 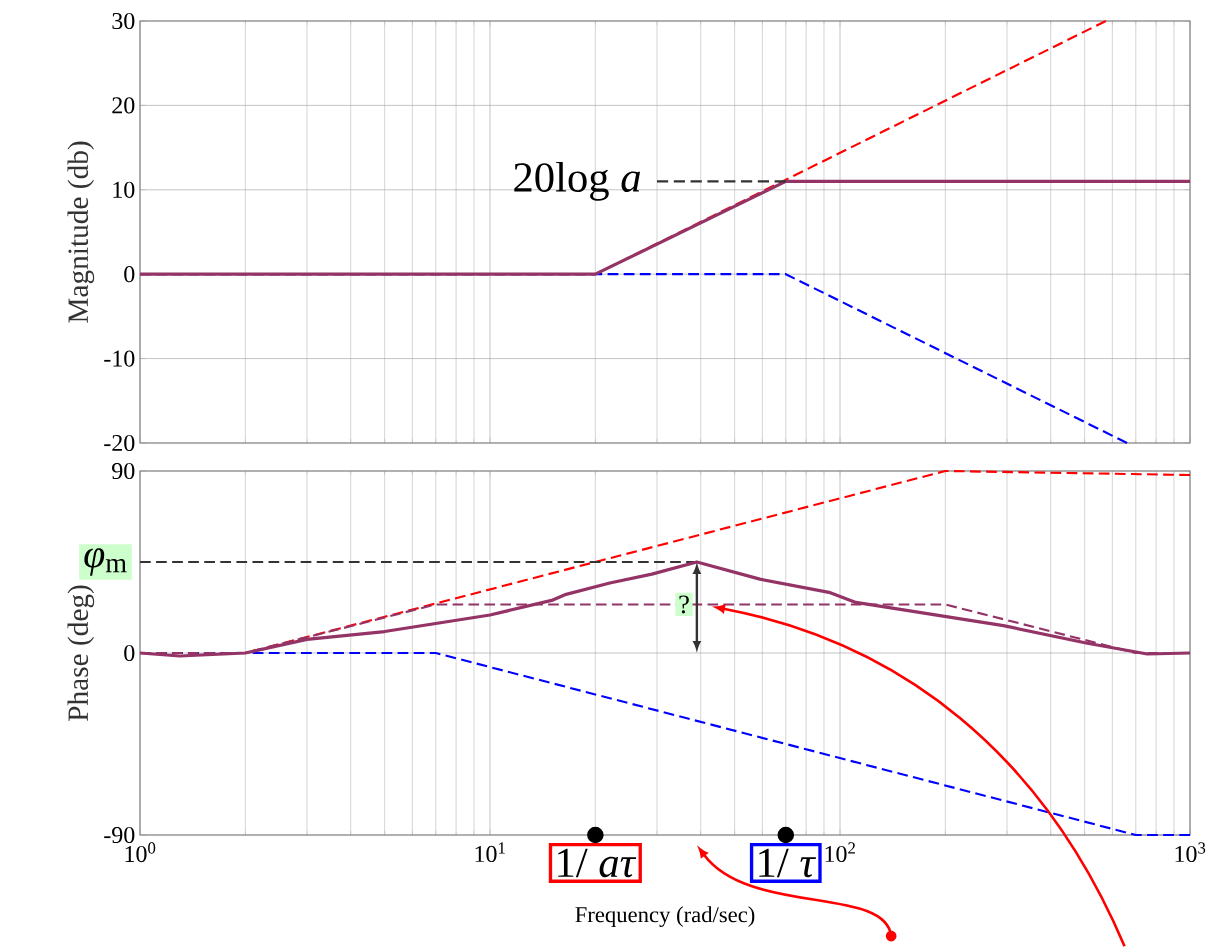 What do you see at coordinates (490, 852) in the screenshot?
I see `x-tick-label: 10$^{1}$` at bounding box center [490, 852].